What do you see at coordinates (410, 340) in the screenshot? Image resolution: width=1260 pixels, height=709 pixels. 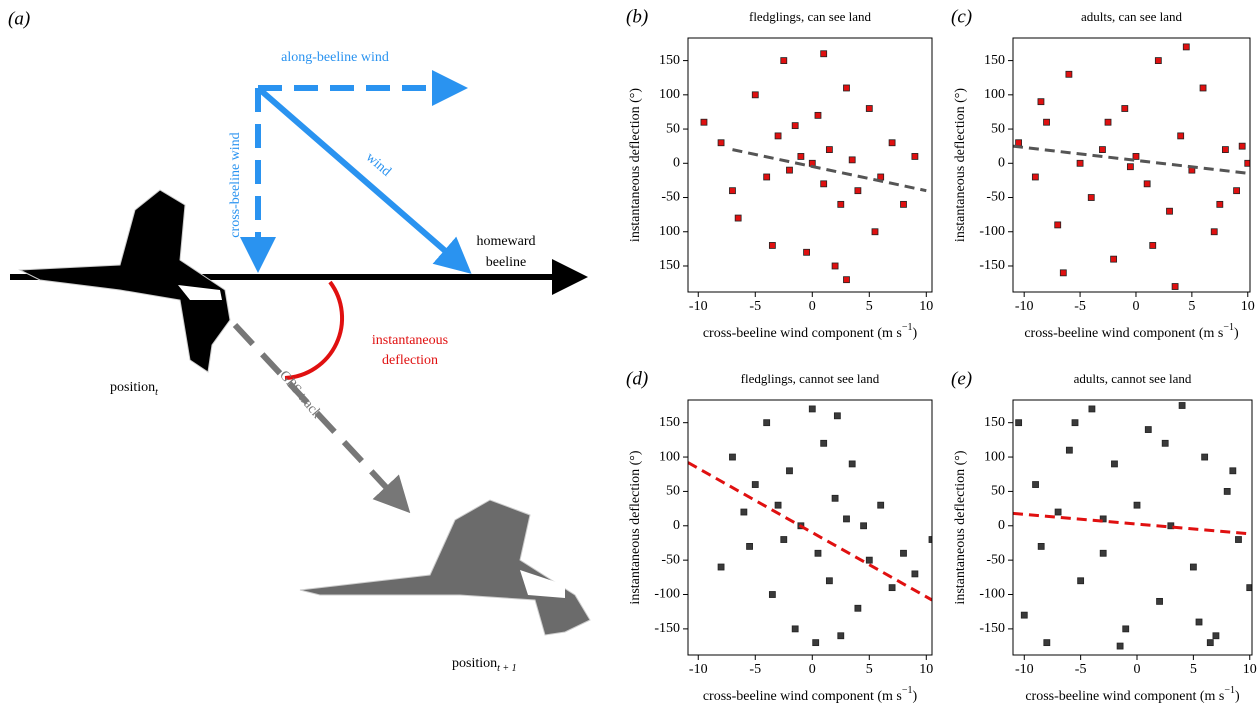 I see `deflection-label: instantaneous` at bounding box center [410, 340].